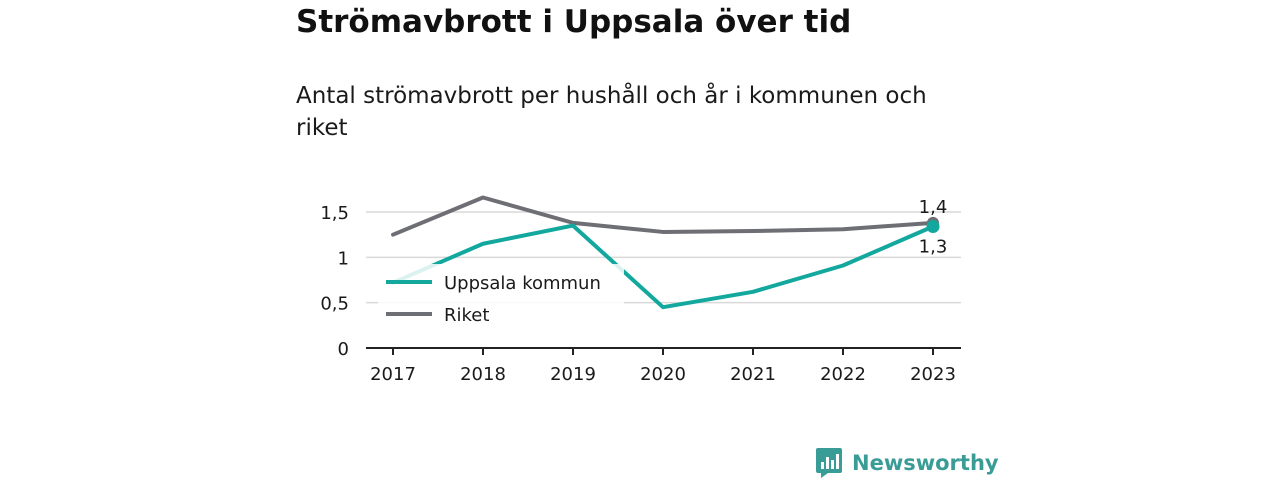  I want to click on x-tick-label: 2018, so click(483, 374).